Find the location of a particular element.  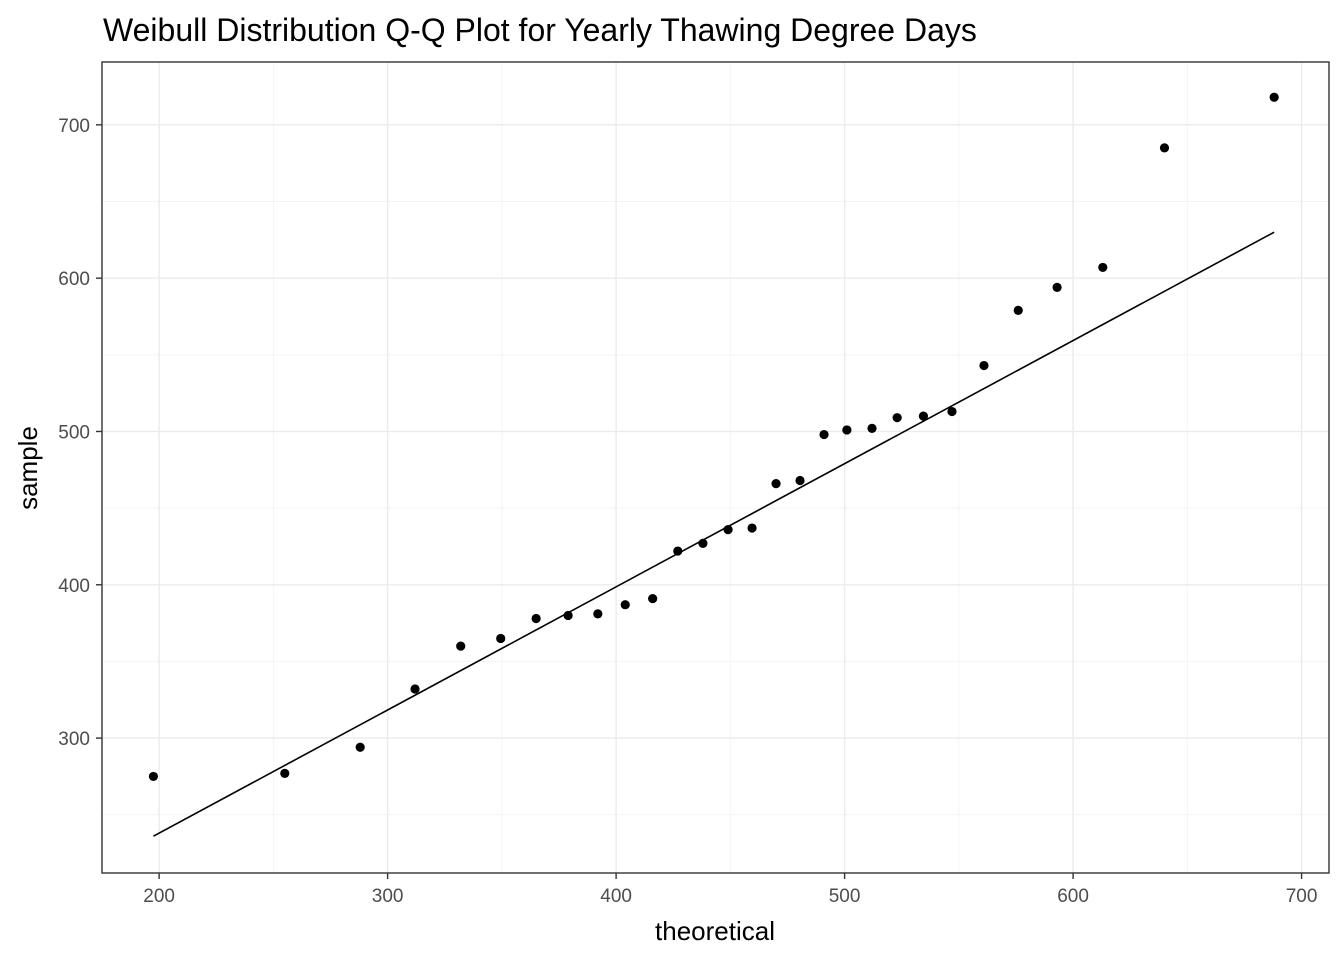

x-tick-label: 500 is located at coordinates (845, 896).